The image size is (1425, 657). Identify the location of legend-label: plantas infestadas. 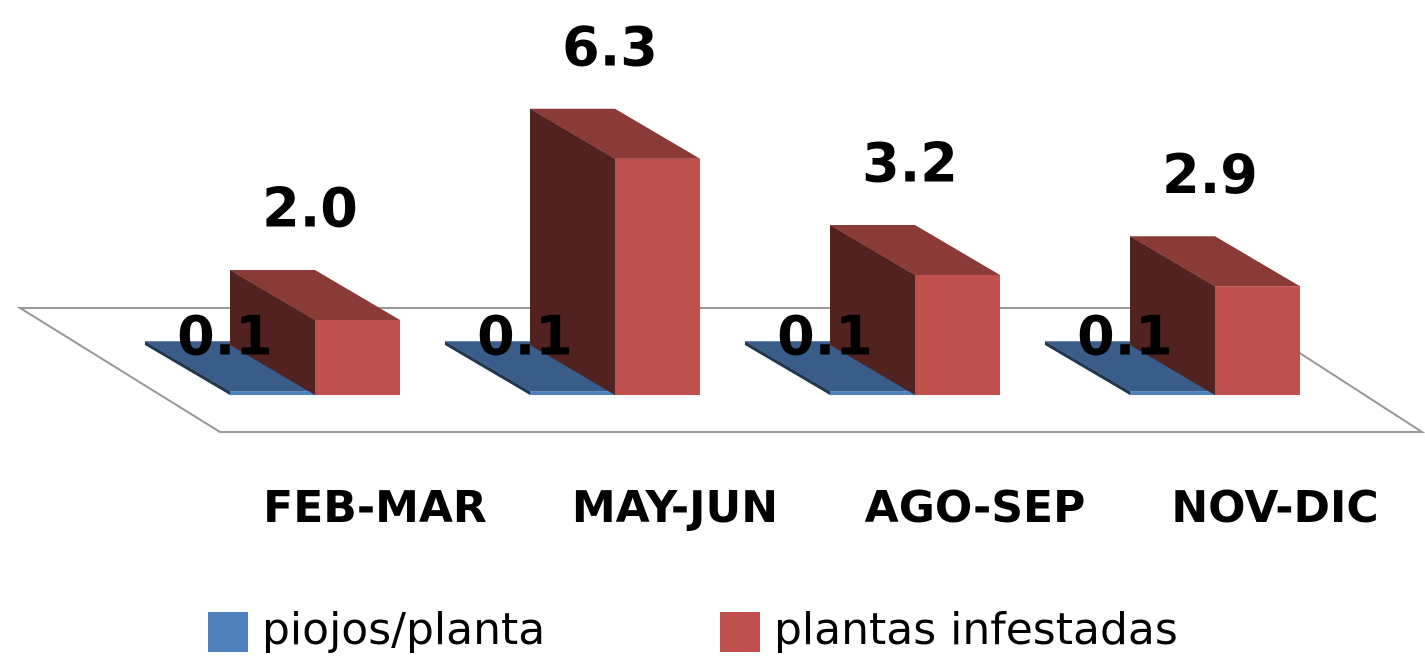
(976, 629).